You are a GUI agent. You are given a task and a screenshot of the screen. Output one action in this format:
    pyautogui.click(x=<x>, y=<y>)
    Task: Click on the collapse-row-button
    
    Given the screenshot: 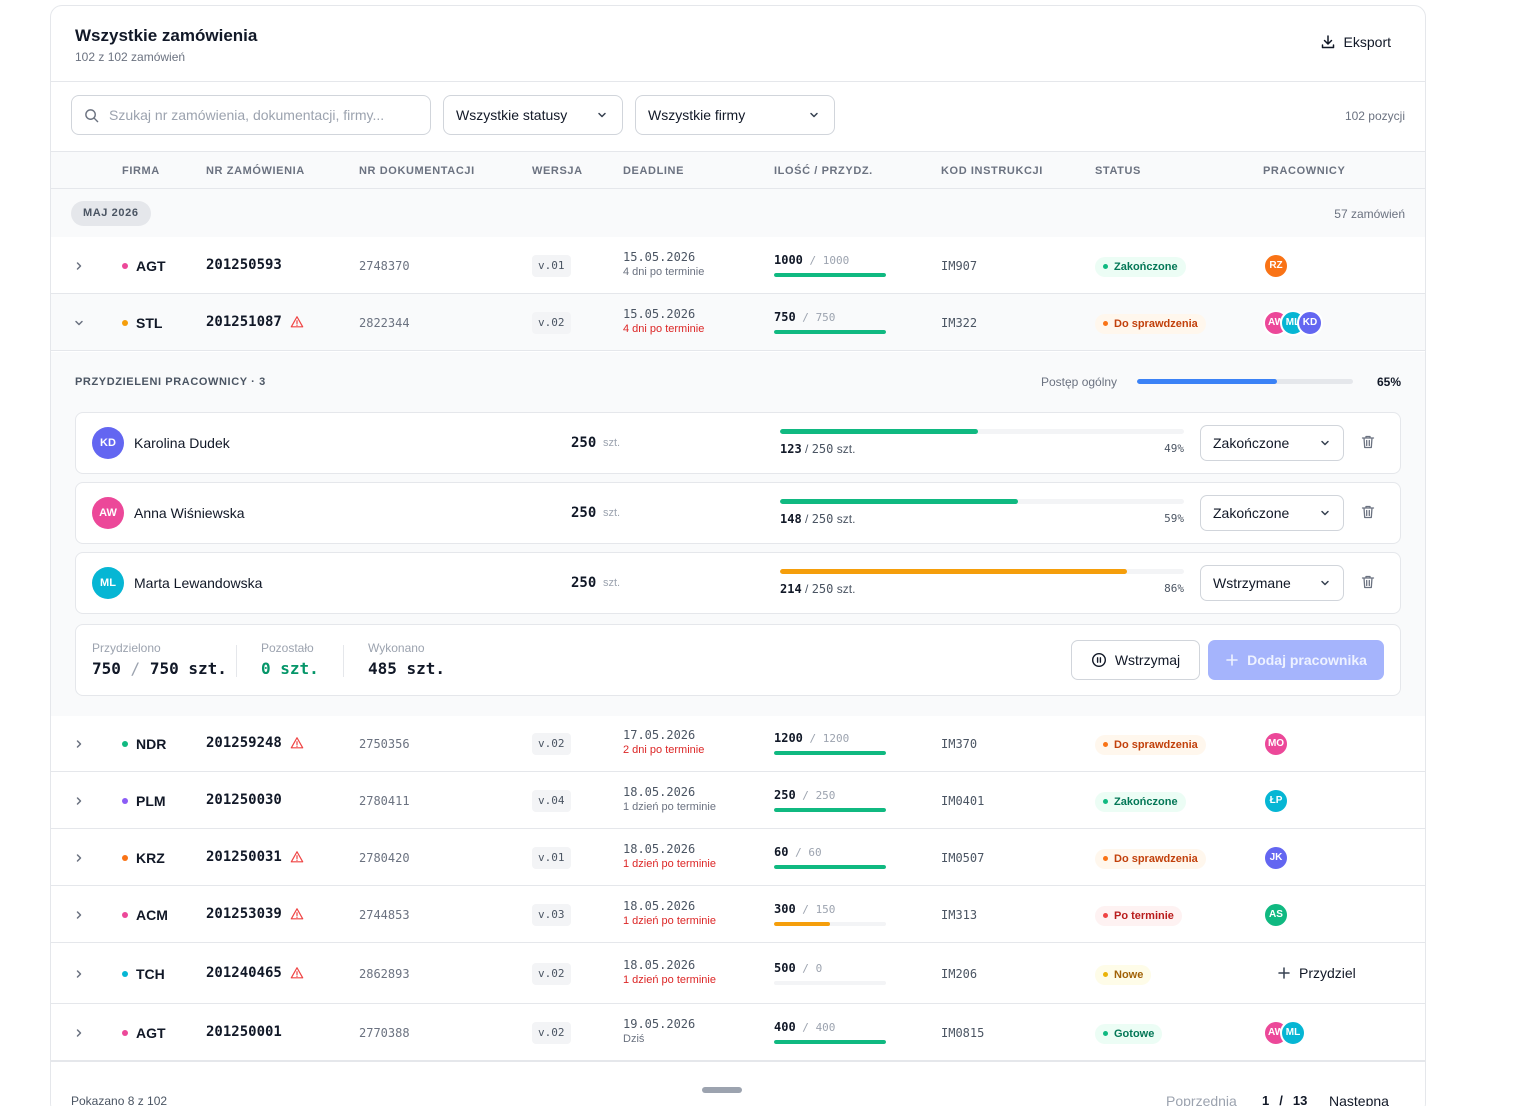 What is the action you would take?
    pyautogui.click(x=79, y=323)
    